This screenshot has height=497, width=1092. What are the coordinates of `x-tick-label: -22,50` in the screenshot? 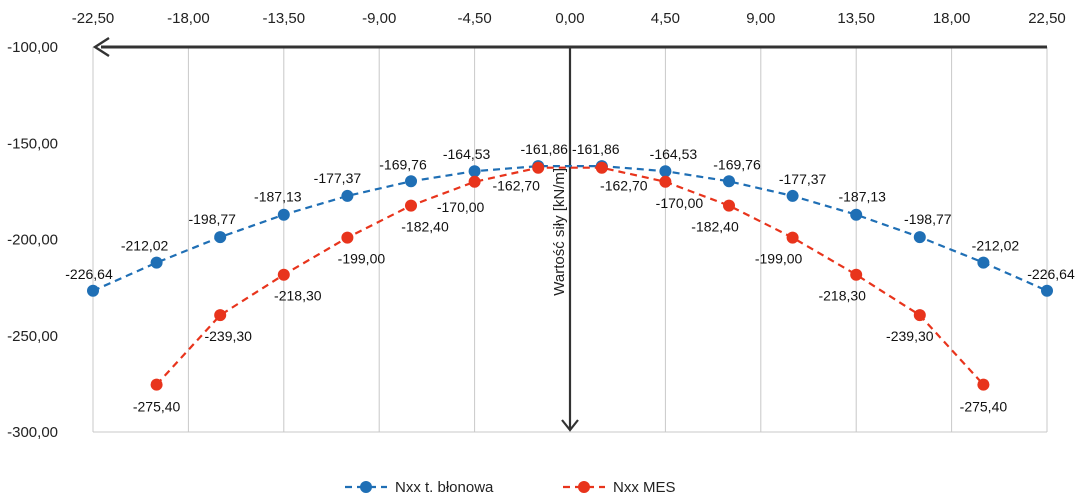 It's located at (93, 18).